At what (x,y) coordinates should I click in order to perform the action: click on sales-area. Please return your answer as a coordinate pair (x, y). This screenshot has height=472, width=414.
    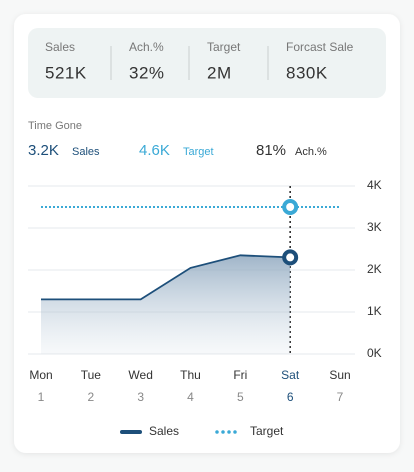
    Looking at the image, I should click on (166, 304).